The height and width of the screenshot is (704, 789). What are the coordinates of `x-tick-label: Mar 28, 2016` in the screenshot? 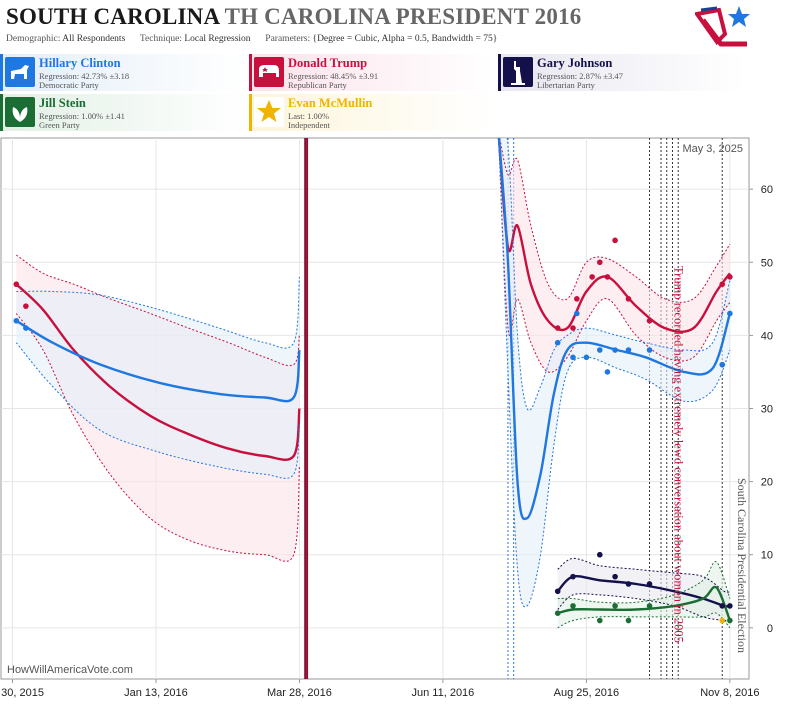 It's located at (299, 693).